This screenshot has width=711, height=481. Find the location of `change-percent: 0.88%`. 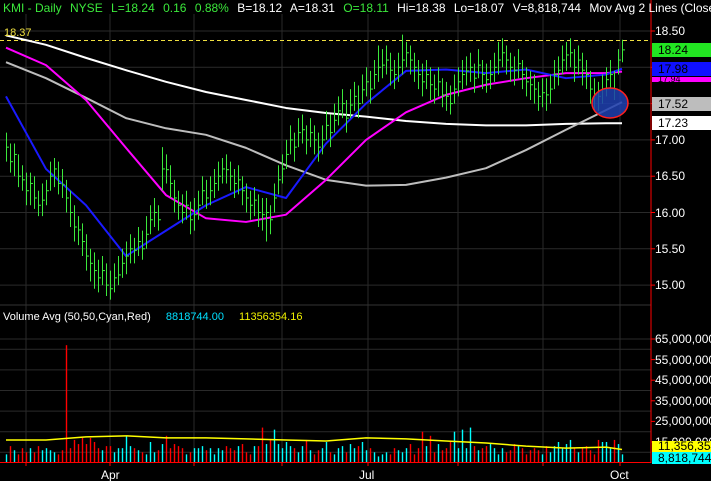

change-percent: 0.88% is located at coordinates (211, 8).